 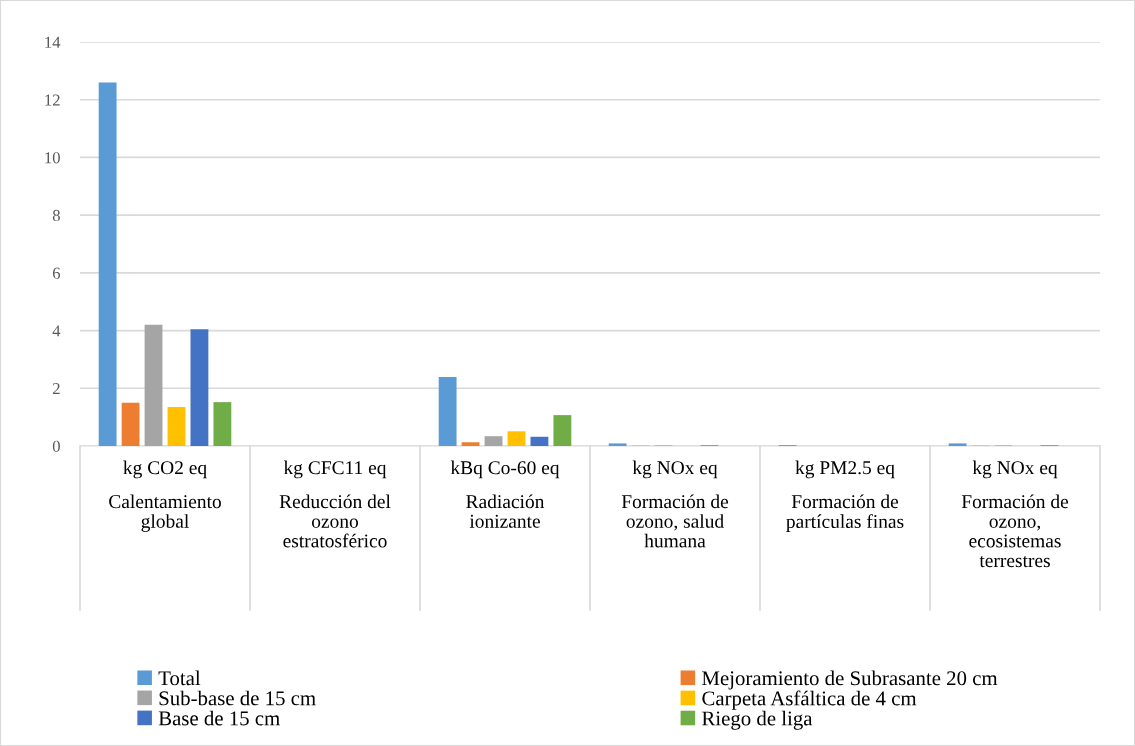 What do you see at coordinates (52, 158) in the screenshot?
I see `y-tick-label: 10` at bounding box center [52, 158].